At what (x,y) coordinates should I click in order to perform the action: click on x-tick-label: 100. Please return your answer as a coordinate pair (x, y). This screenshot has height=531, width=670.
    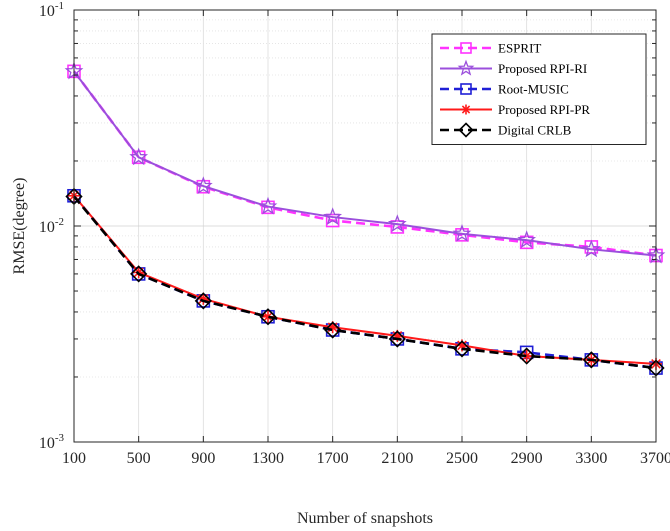
    Looking at the image, I should click on (74, 458).